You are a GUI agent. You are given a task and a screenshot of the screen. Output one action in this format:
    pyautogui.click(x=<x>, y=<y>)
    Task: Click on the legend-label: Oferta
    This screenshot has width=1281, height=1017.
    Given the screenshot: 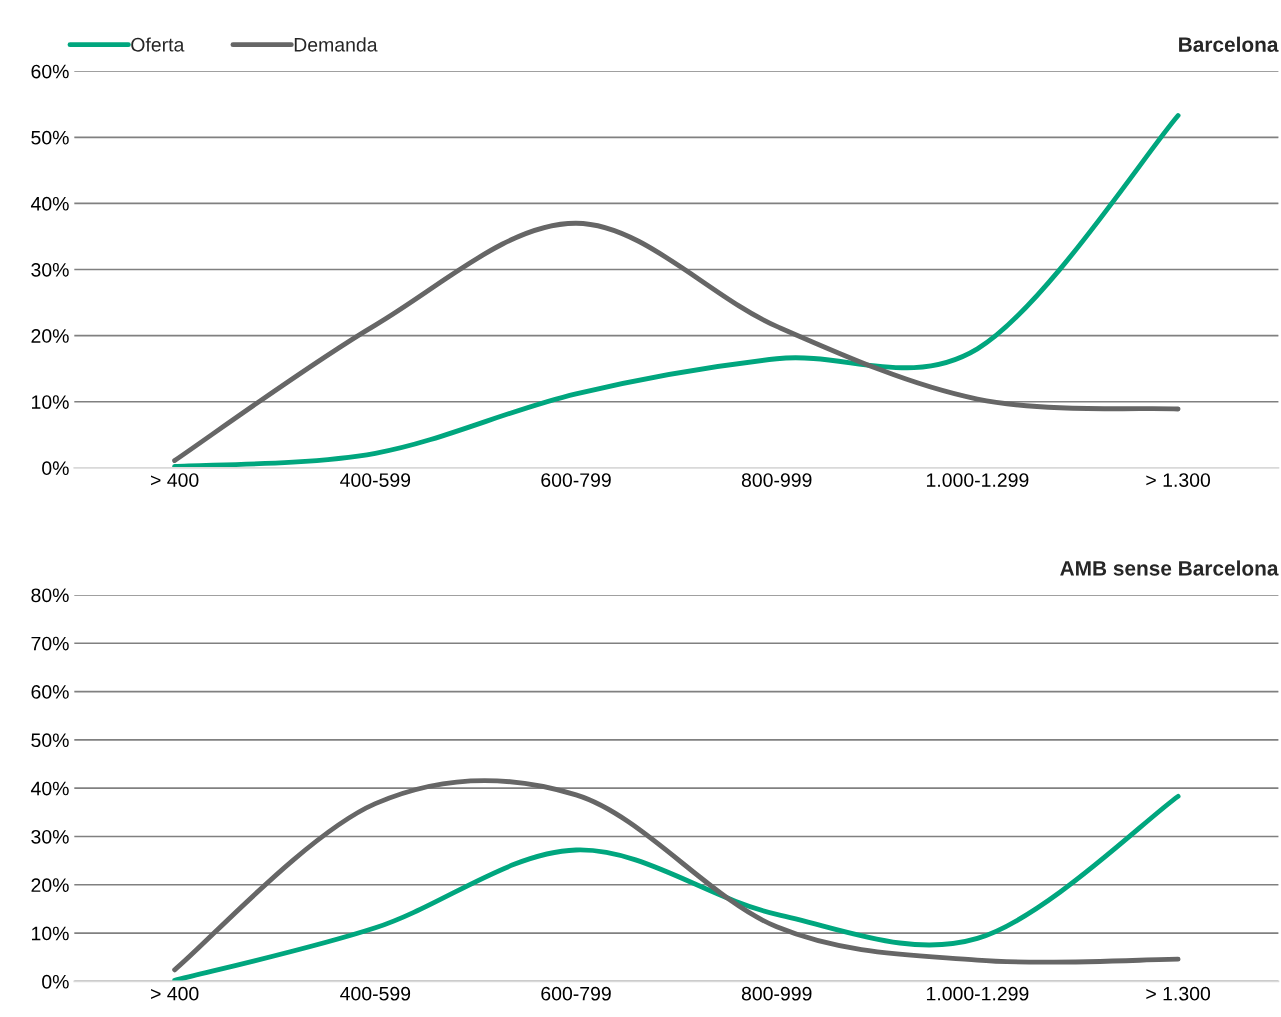 What is the action you would take?
    pyautogui.click(x=158, y=44)
    